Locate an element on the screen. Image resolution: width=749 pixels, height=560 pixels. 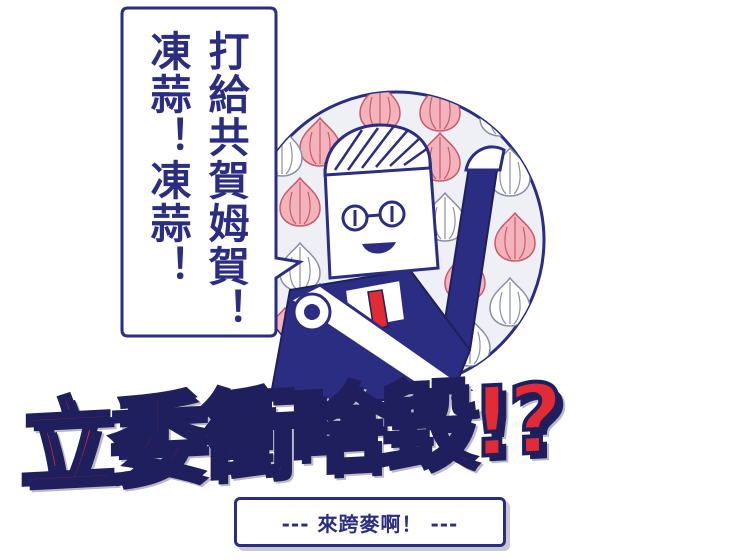
subtitle-text: --- 來跨麥啊！ --- is located at coordinates (370, 523).